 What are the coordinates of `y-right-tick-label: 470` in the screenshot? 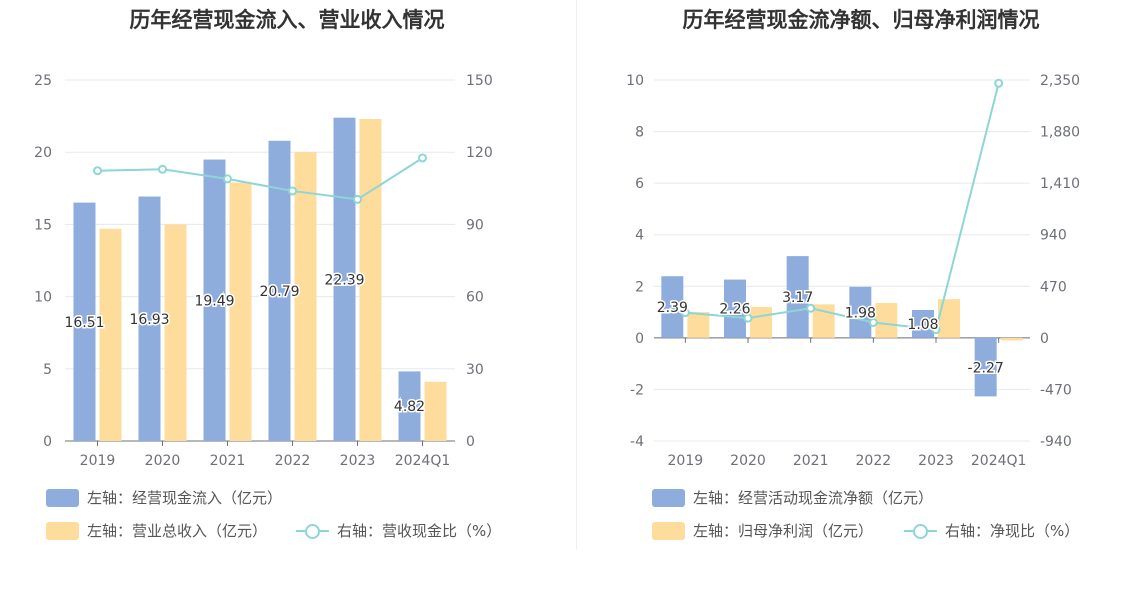 It's located at (1053, 287).